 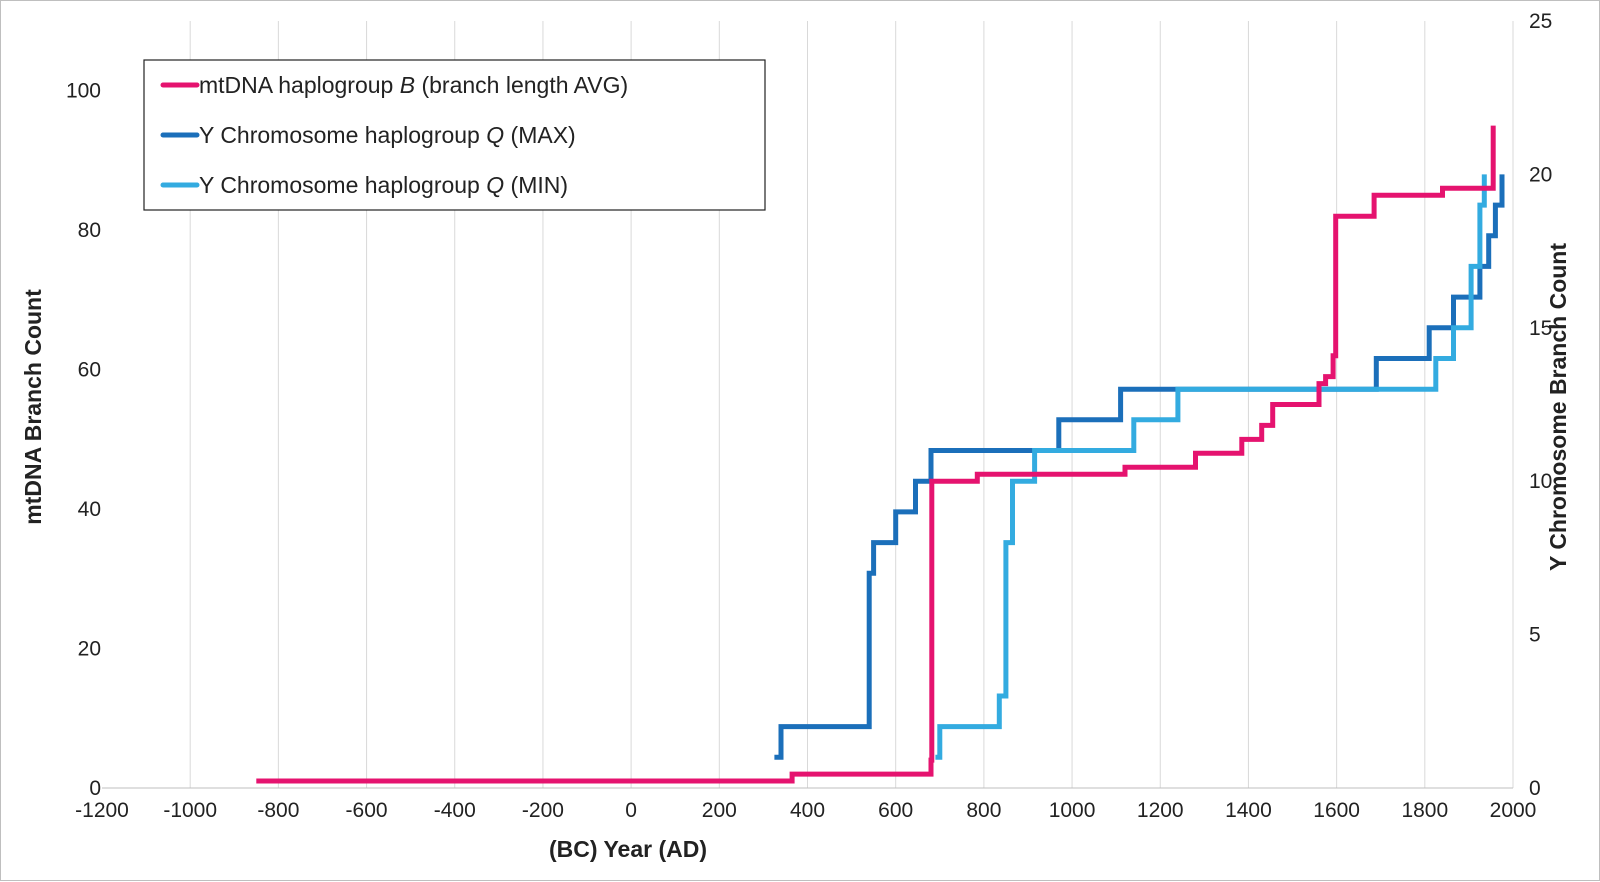 I want to click on x-tick-label: -800, so click(x=278, y=810).